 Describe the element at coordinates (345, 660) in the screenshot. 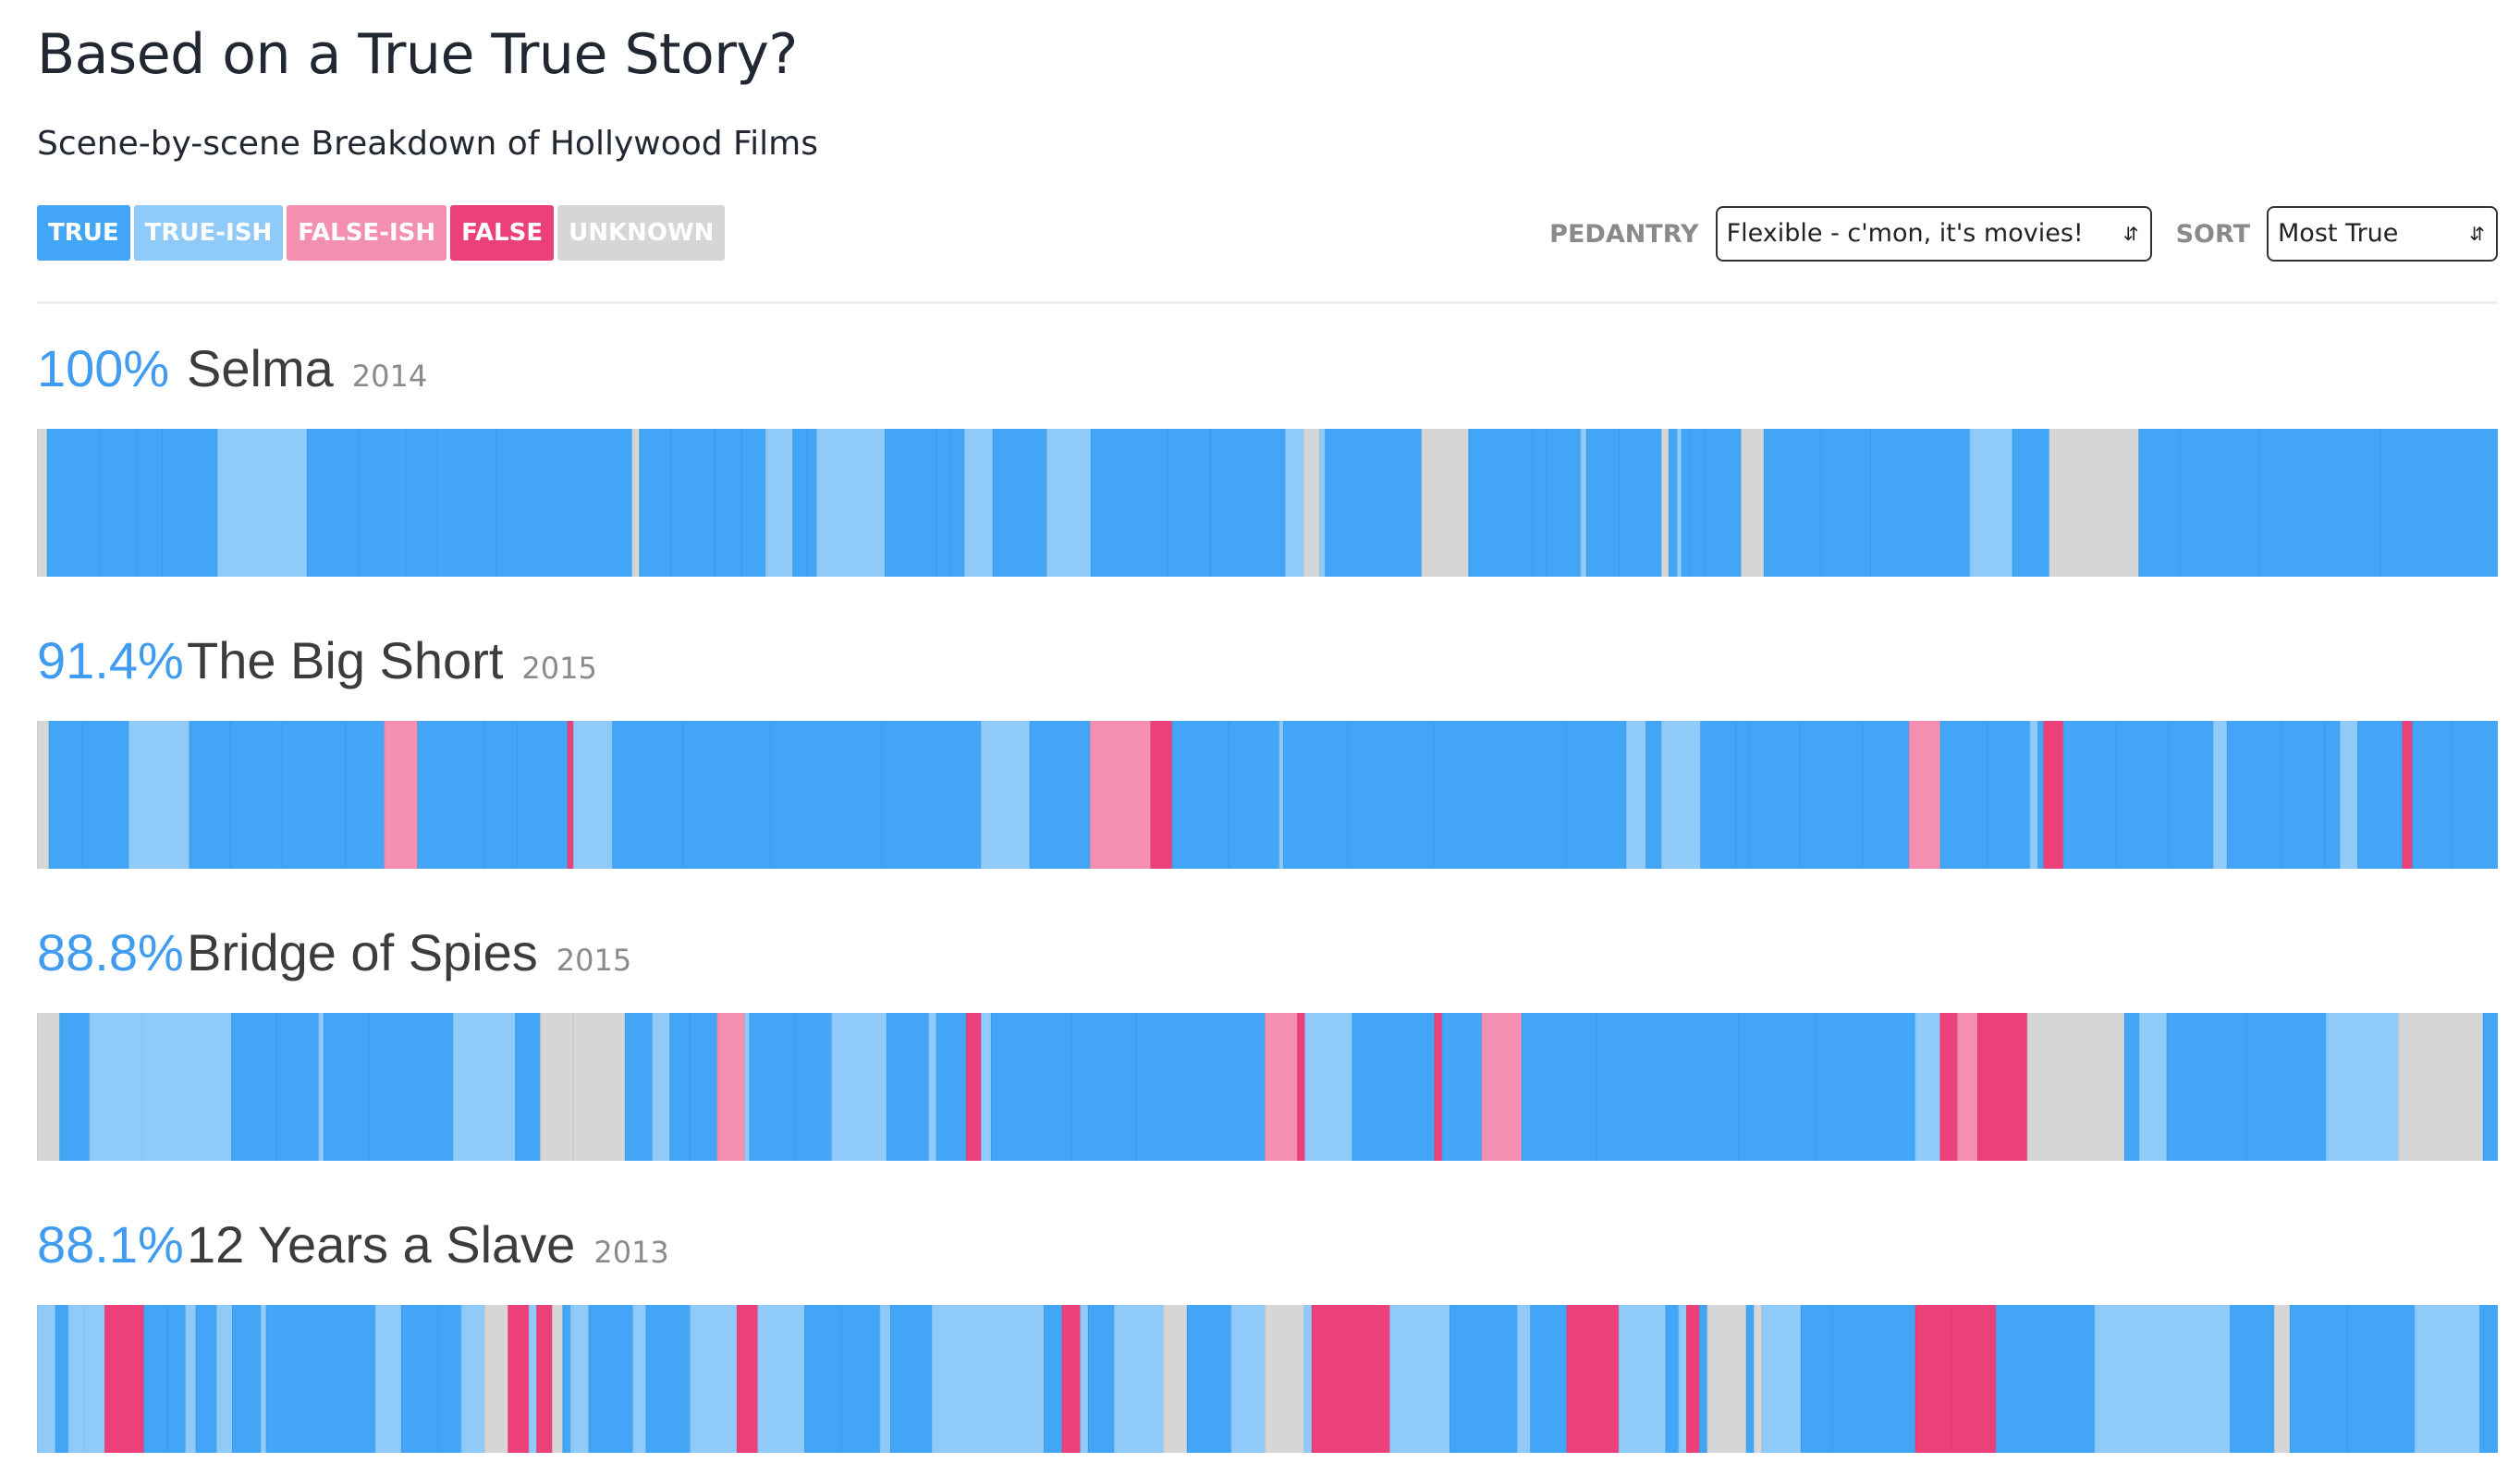

I see `film-title: The Big Short` at that location.